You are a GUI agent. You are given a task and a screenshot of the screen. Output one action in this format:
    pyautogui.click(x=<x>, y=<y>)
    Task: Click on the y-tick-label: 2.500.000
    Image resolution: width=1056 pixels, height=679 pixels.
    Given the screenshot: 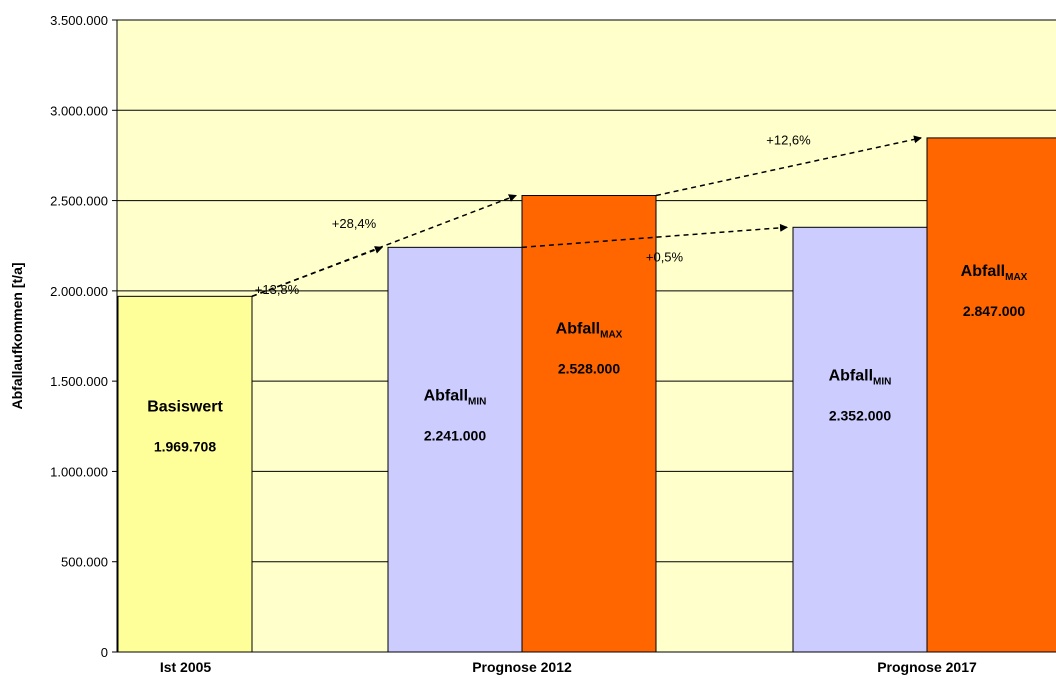 What is the action you would take?
    pyautogui.click(x=79, y=201)
    